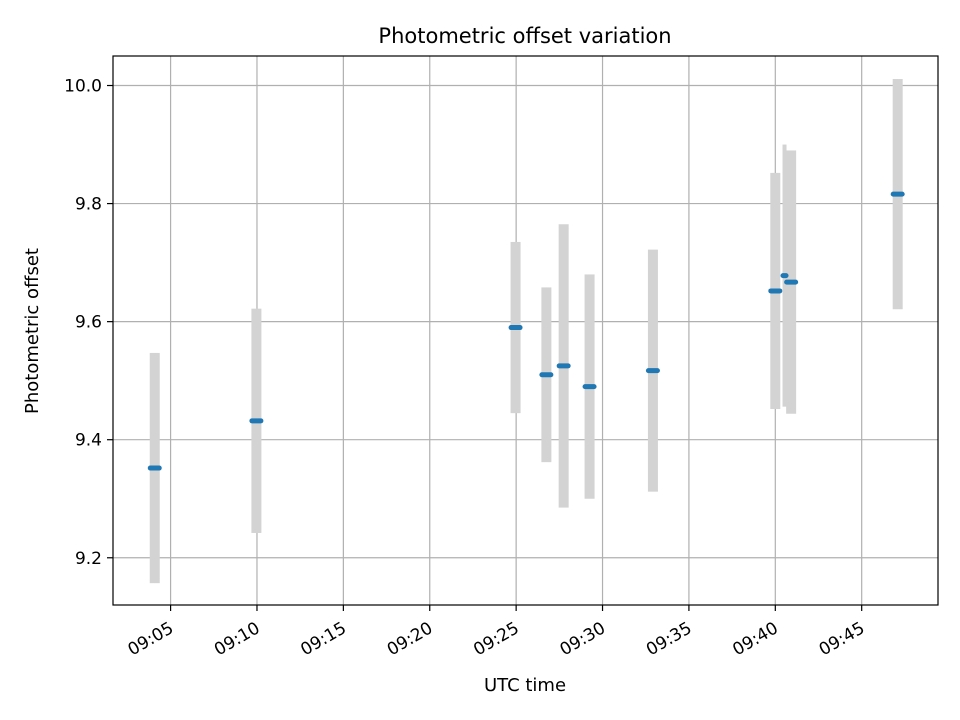 The height and width of the screenshot is (720, 960). I want to click on y-tick-label: 9.2, so click(88, 559).